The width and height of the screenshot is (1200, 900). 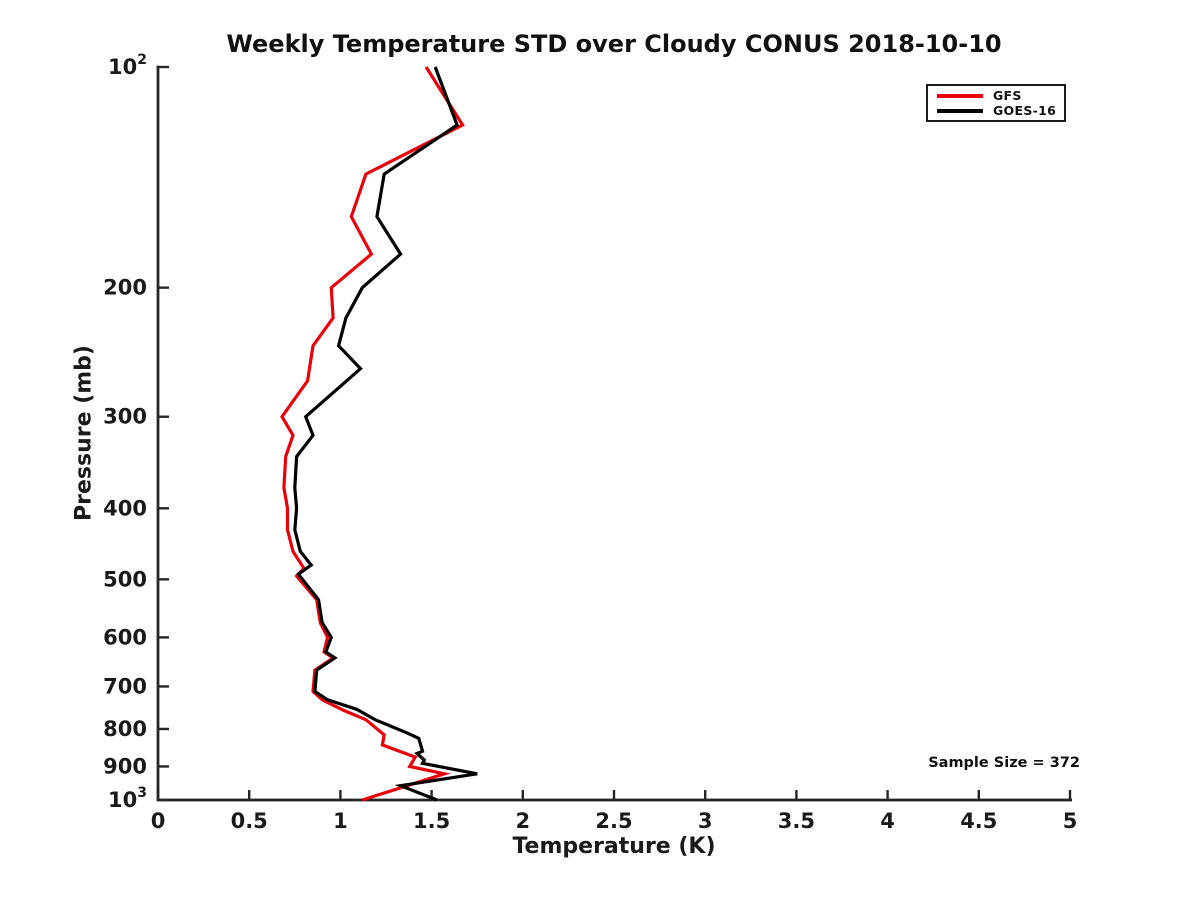 What do you see at coordinates (127, 798) in the screenshot?
I see `y-tick-label: 10³` at bounding box center [127, 798].